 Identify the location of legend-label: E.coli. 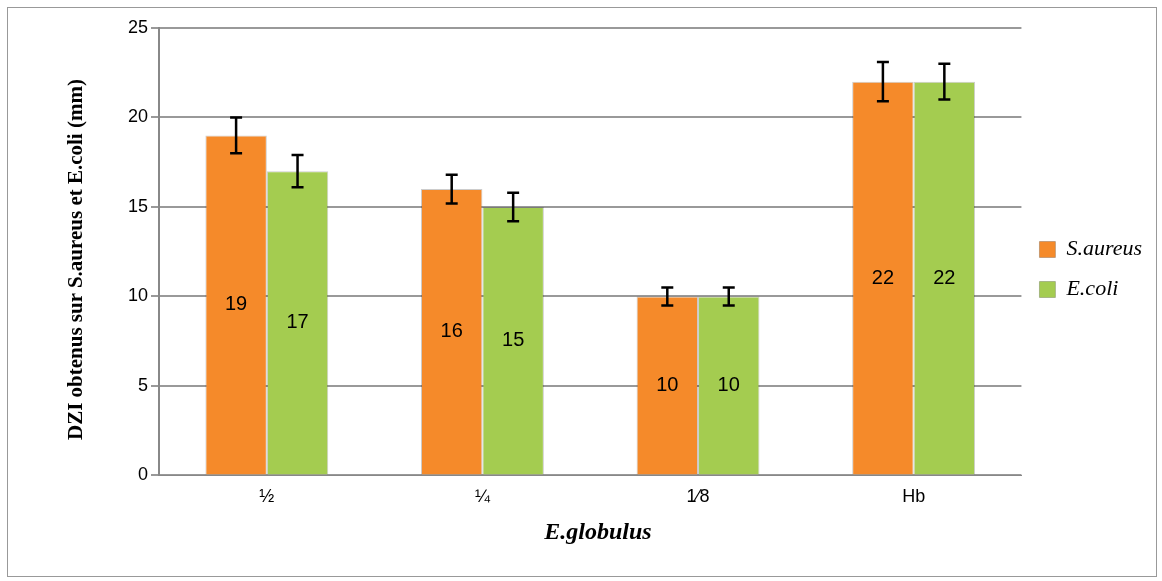
(1092, 288).